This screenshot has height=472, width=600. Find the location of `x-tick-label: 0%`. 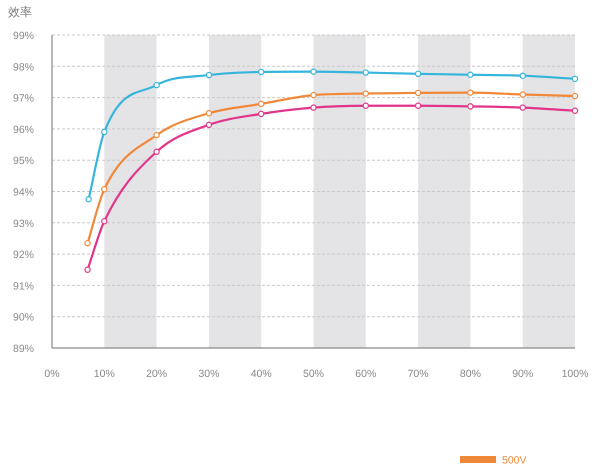

x-tick-label: 0% is located at coordinates (52, 374).